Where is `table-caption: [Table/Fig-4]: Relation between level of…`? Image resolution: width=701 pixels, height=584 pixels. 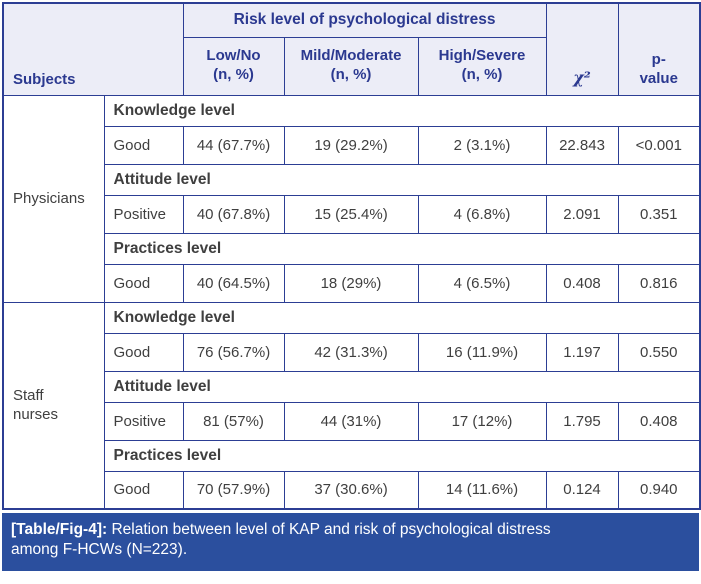 table-caption: [Table/Fig-4]: Relation between level of… is located at coordinates (350, 542).